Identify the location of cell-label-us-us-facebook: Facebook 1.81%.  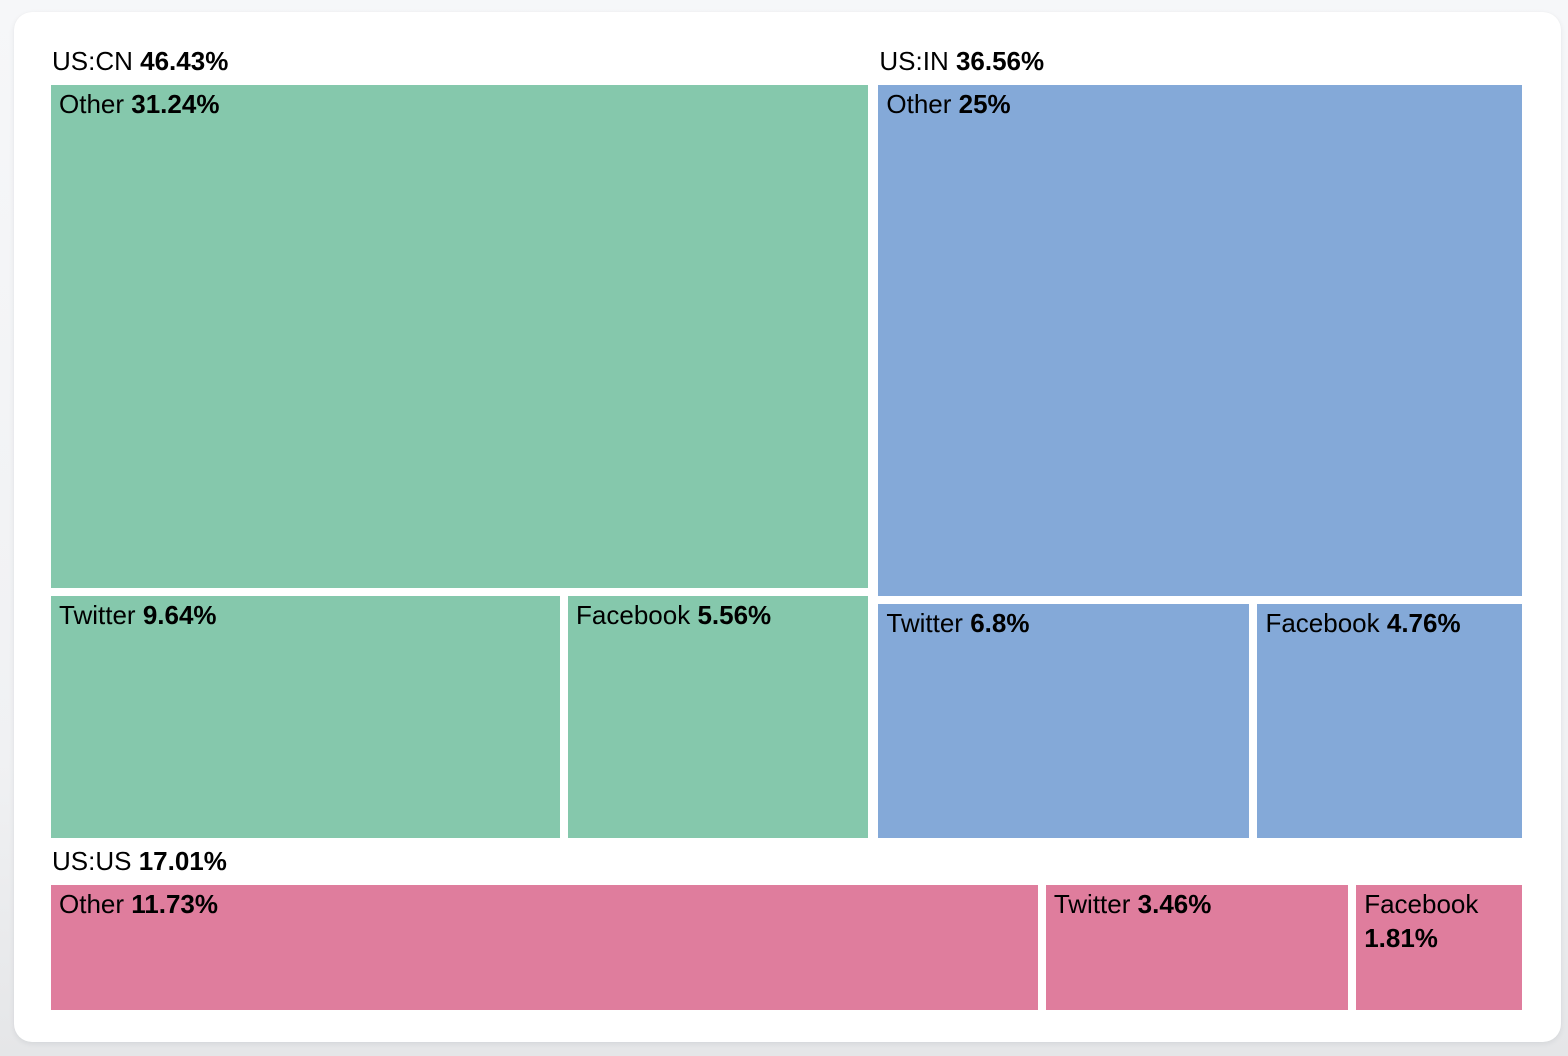
(1421, 921).